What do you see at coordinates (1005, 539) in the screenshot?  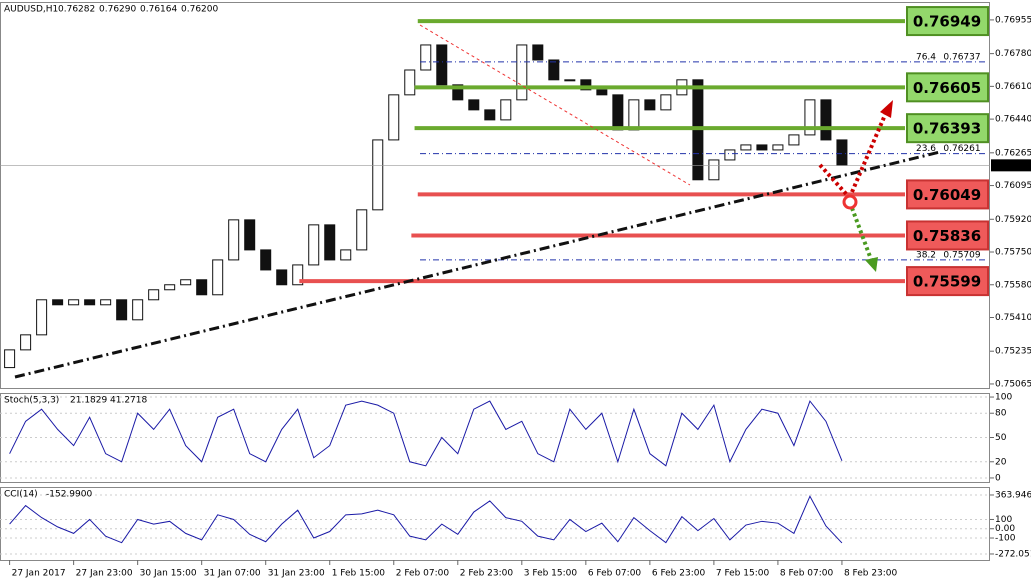 I see `y-tick-label: -100` at bounding box center [1005, 539].